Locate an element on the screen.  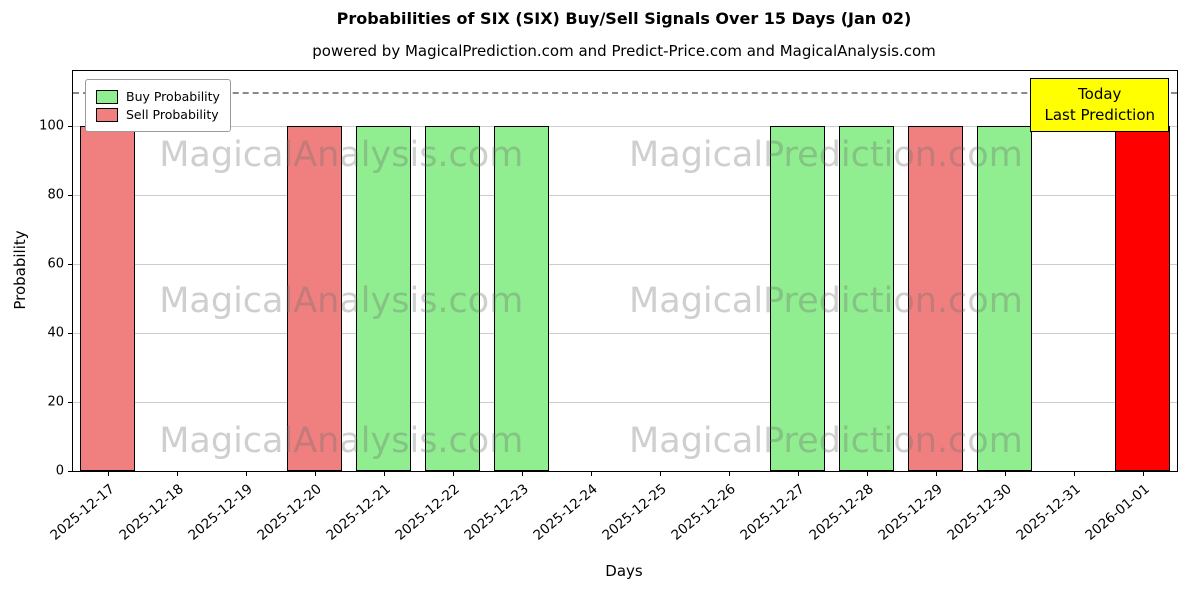
x-tick-label: 2025-12-27 is located at coordinates (772, 512).